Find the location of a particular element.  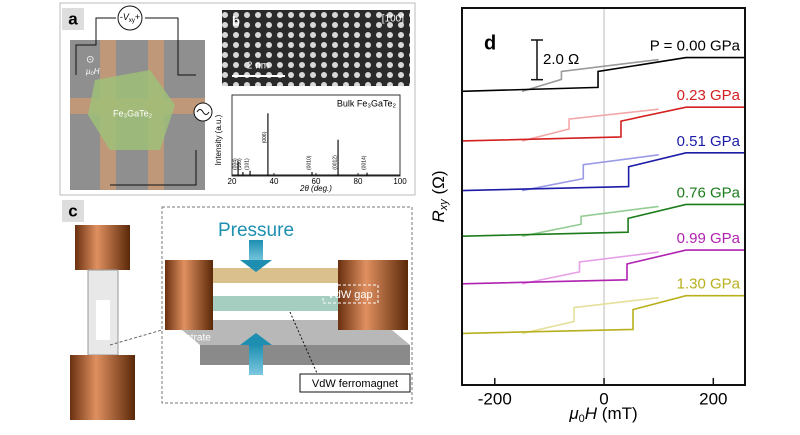

cell-base is located at coordinates (102, 387).